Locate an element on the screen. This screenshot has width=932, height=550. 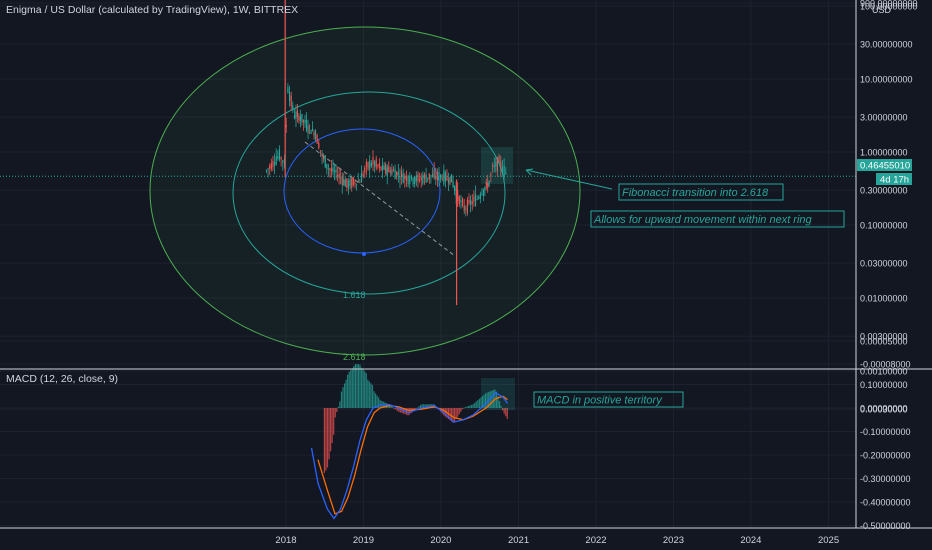
price-axis-label: 3.00000000 is located at coordinates (884, 118).